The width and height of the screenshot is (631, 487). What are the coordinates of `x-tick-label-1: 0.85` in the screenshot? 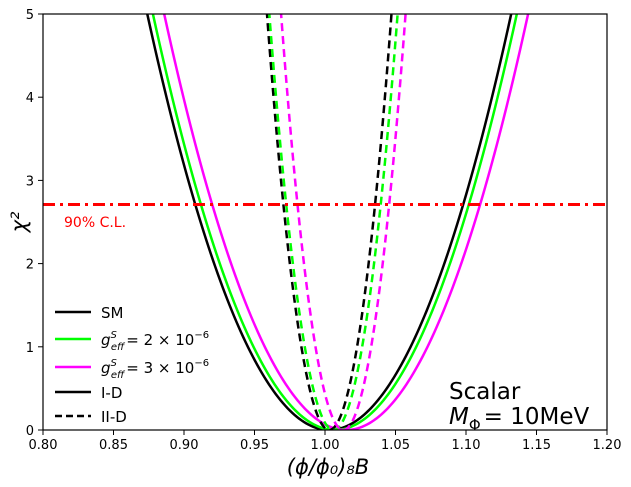 It's located at (113, 445).